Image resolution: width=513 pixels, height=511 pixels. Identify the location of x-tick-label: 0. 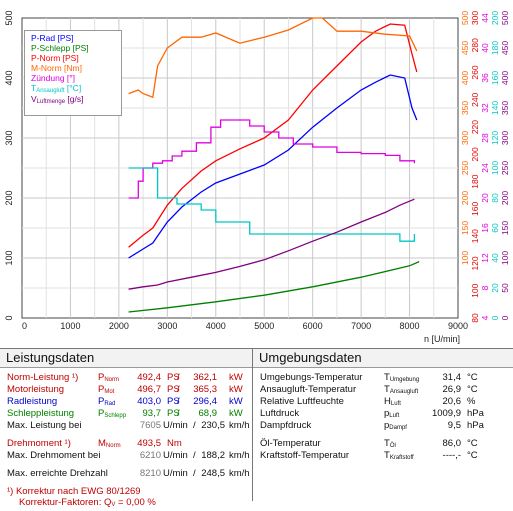
(24, 326).